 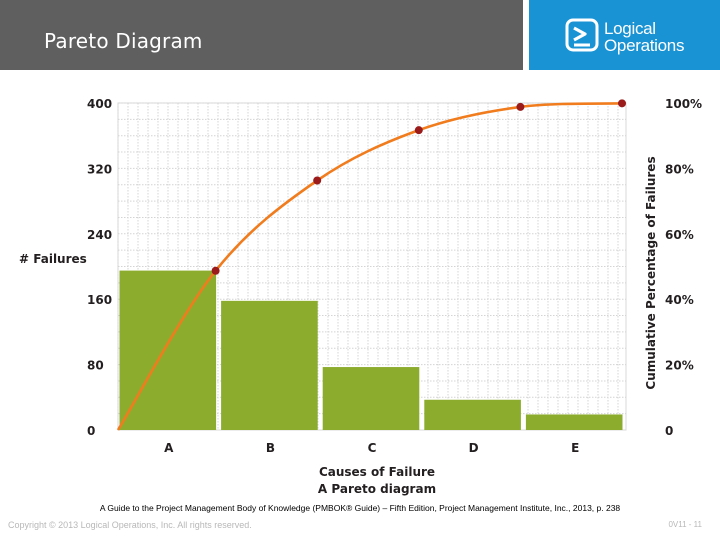 What do you see at coordinates (371, 398) in the screenshot?
I see `bar-C` at bounding box center [371, 398].